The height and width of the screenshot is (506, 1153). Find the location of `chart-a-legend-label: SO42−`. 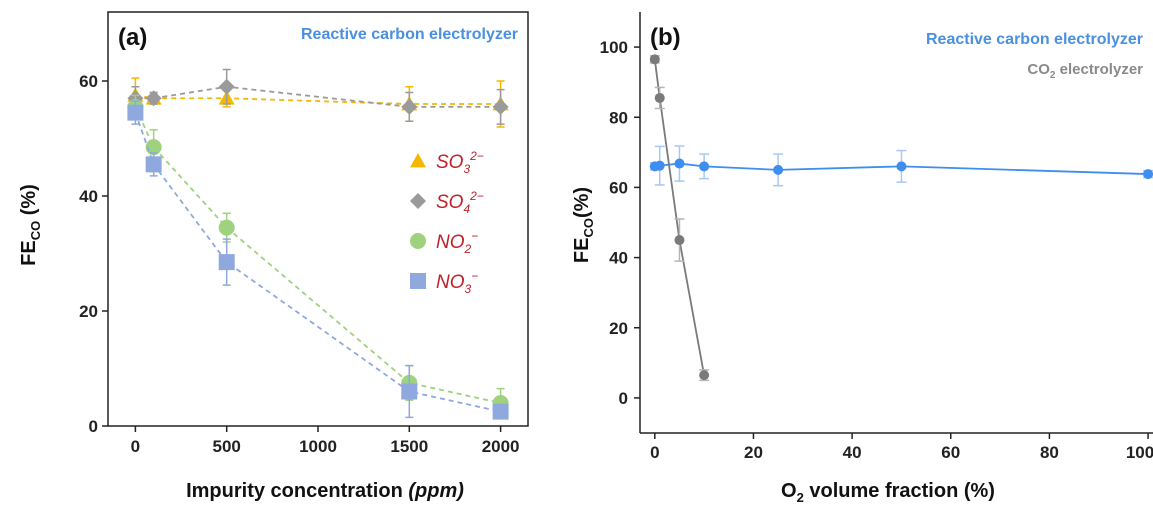

chart-a-legend-label: SO42− is located at coordinates (460, 202).